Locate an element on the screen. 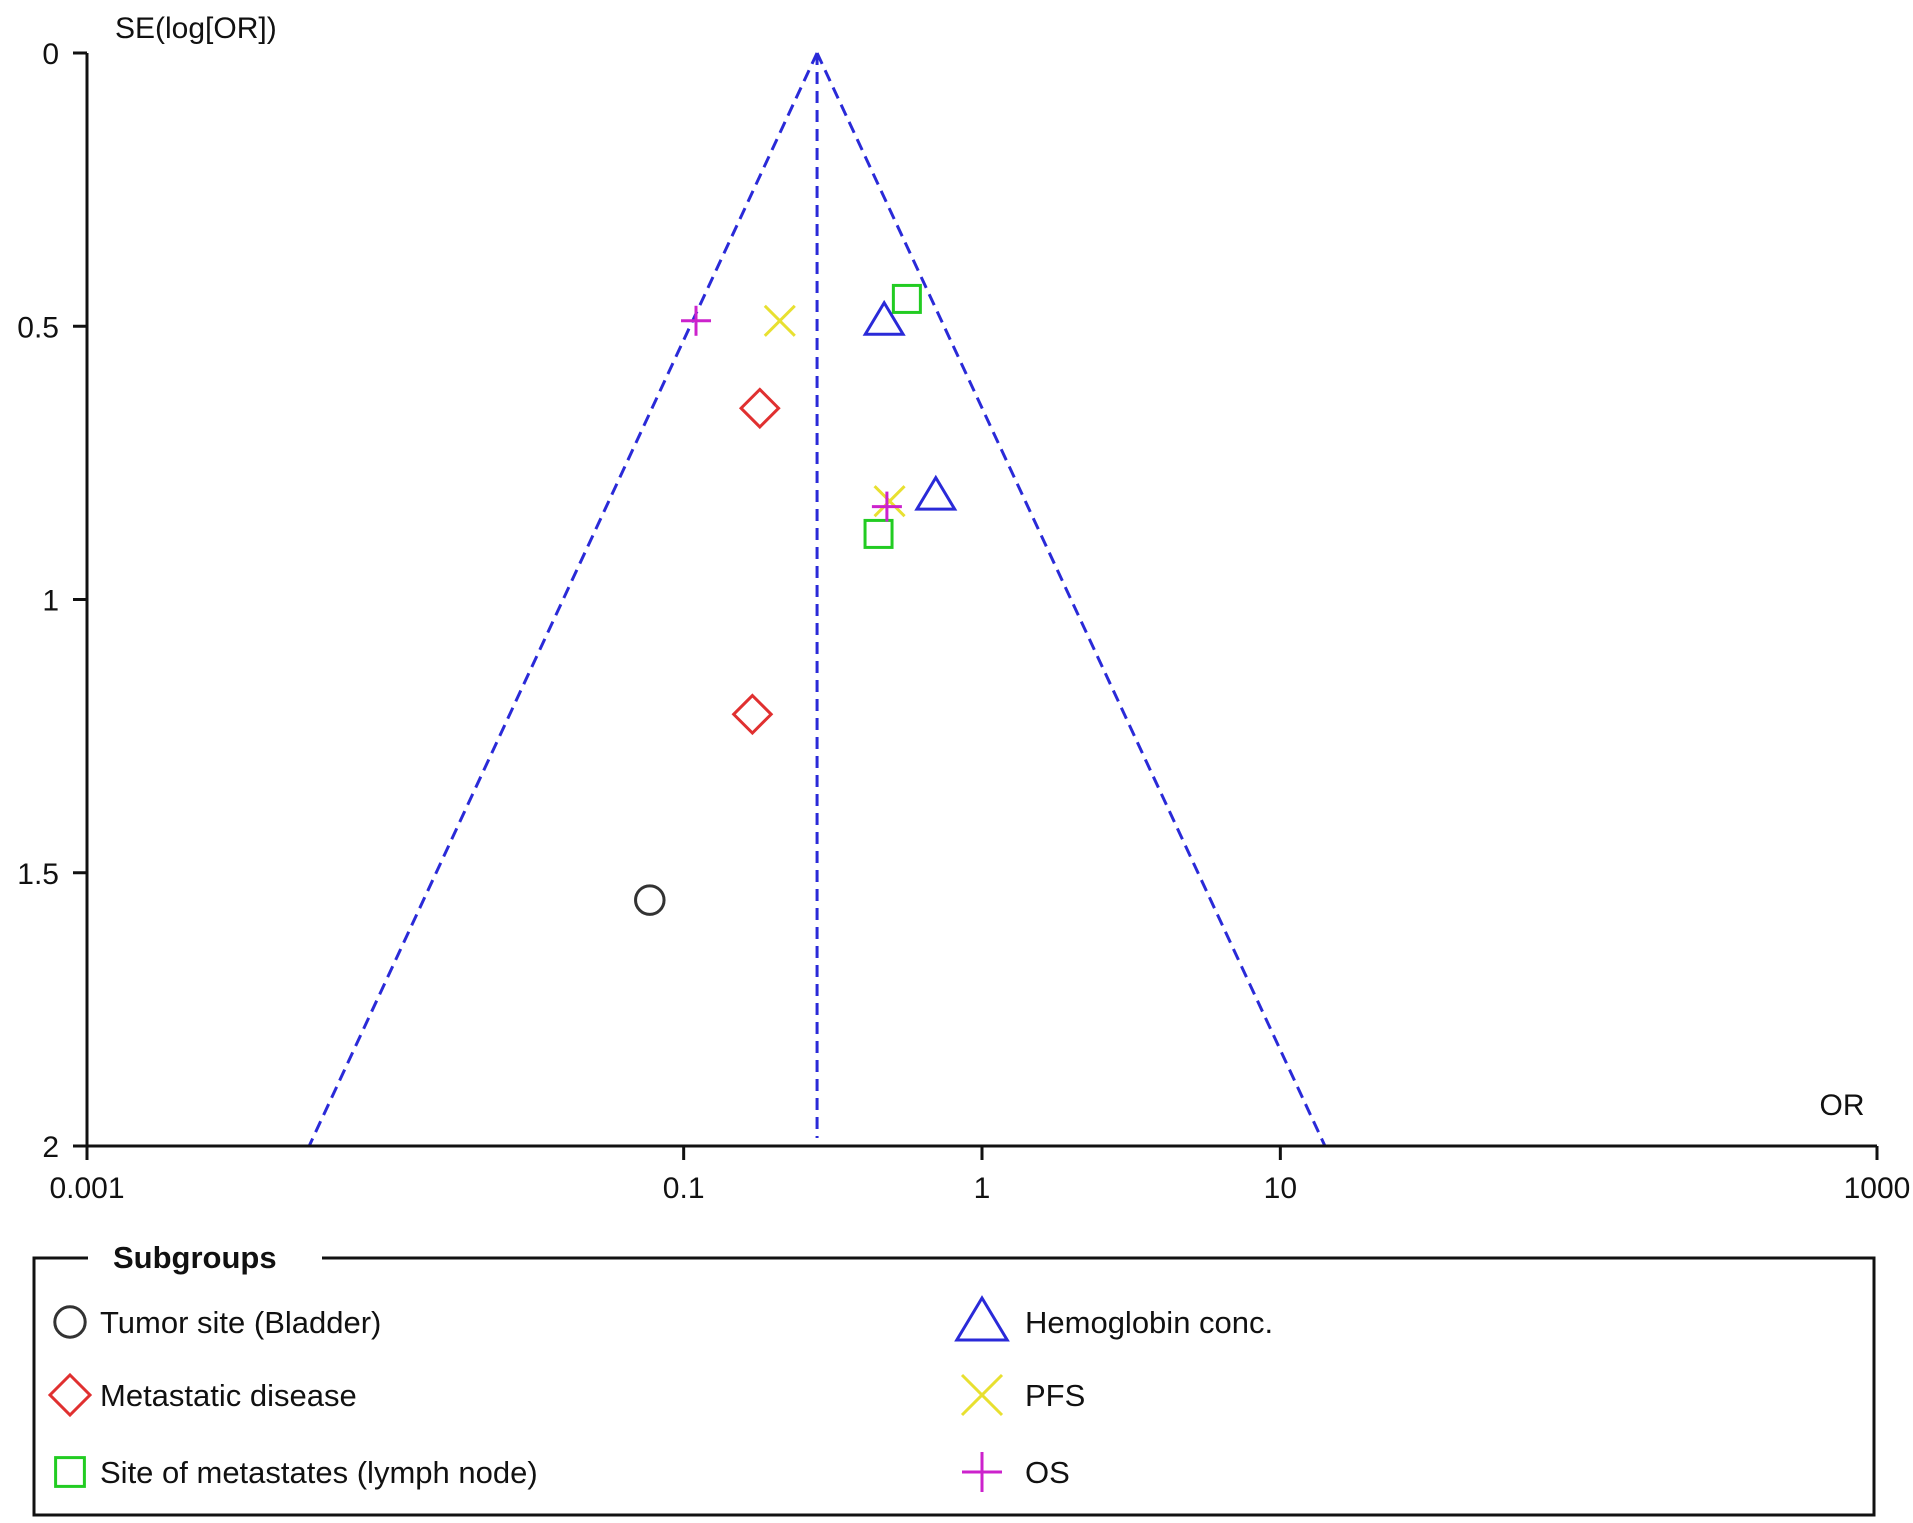 This screenshot has height=1523, width=1913. legend-label: Site of metastates (lymph node) is located at coordinates (319, 1472).